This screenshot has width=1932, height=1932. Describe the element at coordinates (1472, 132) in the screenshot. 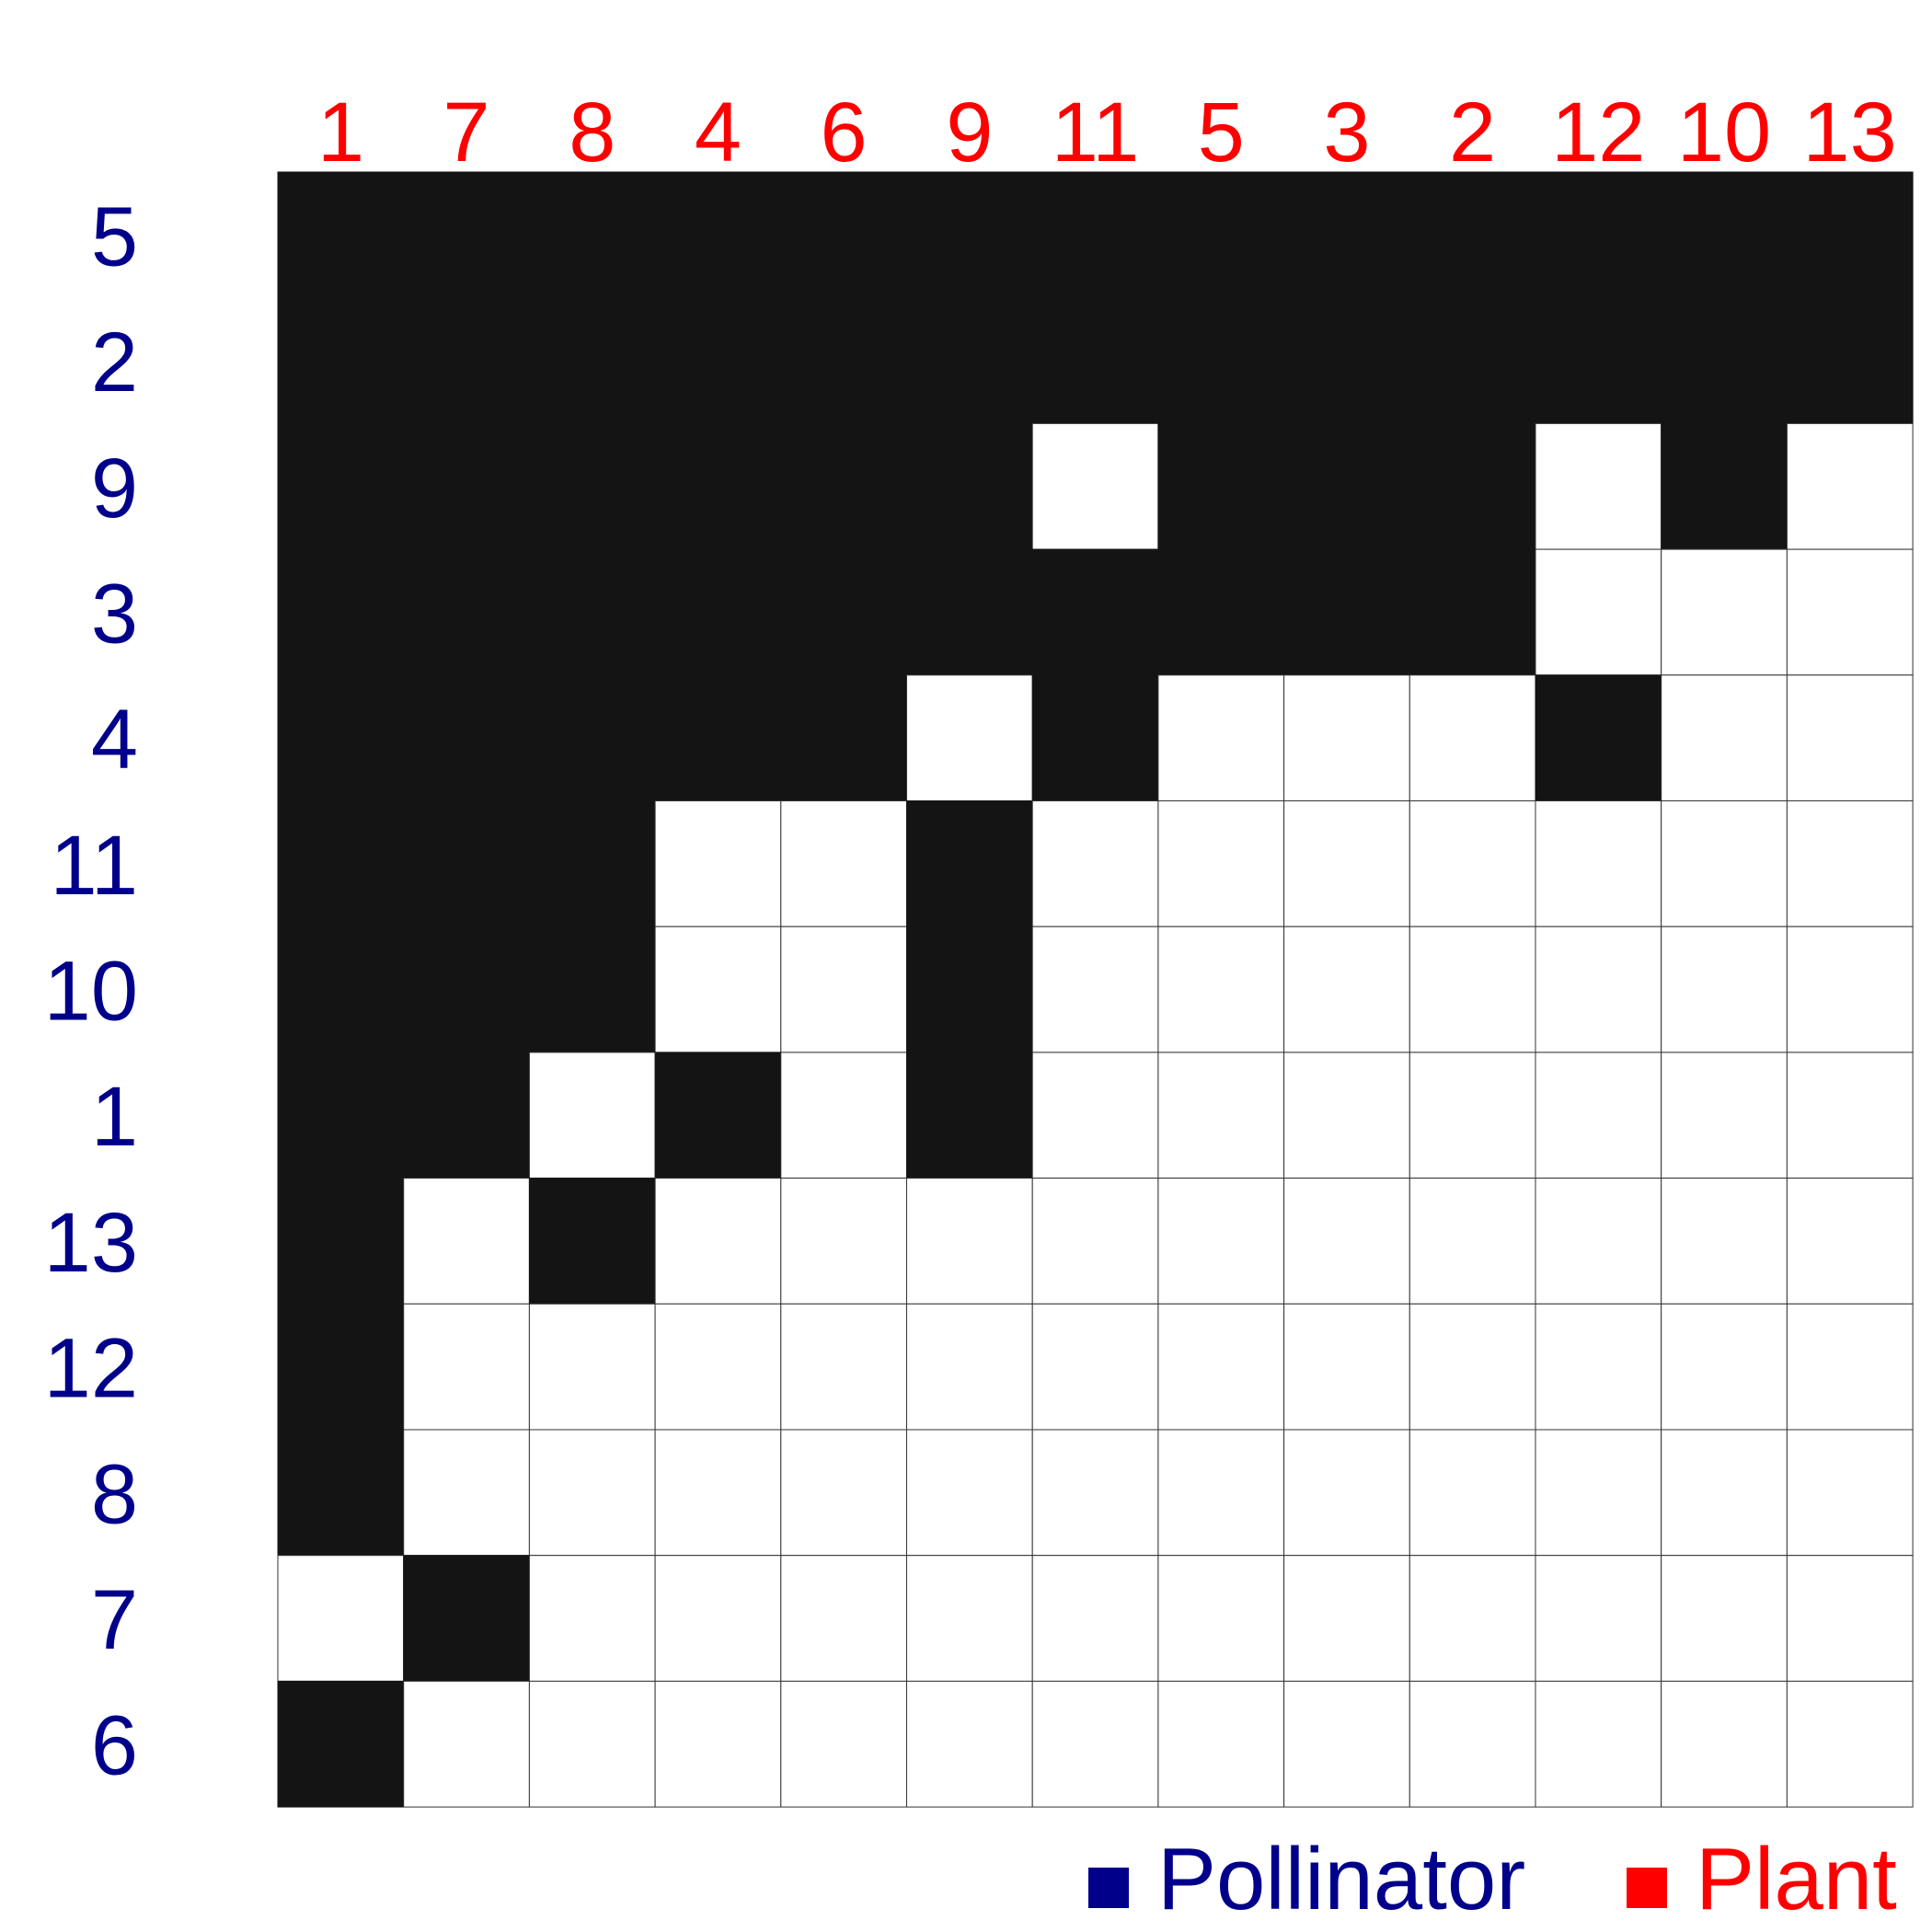

I see `column-label: 2` at that location.